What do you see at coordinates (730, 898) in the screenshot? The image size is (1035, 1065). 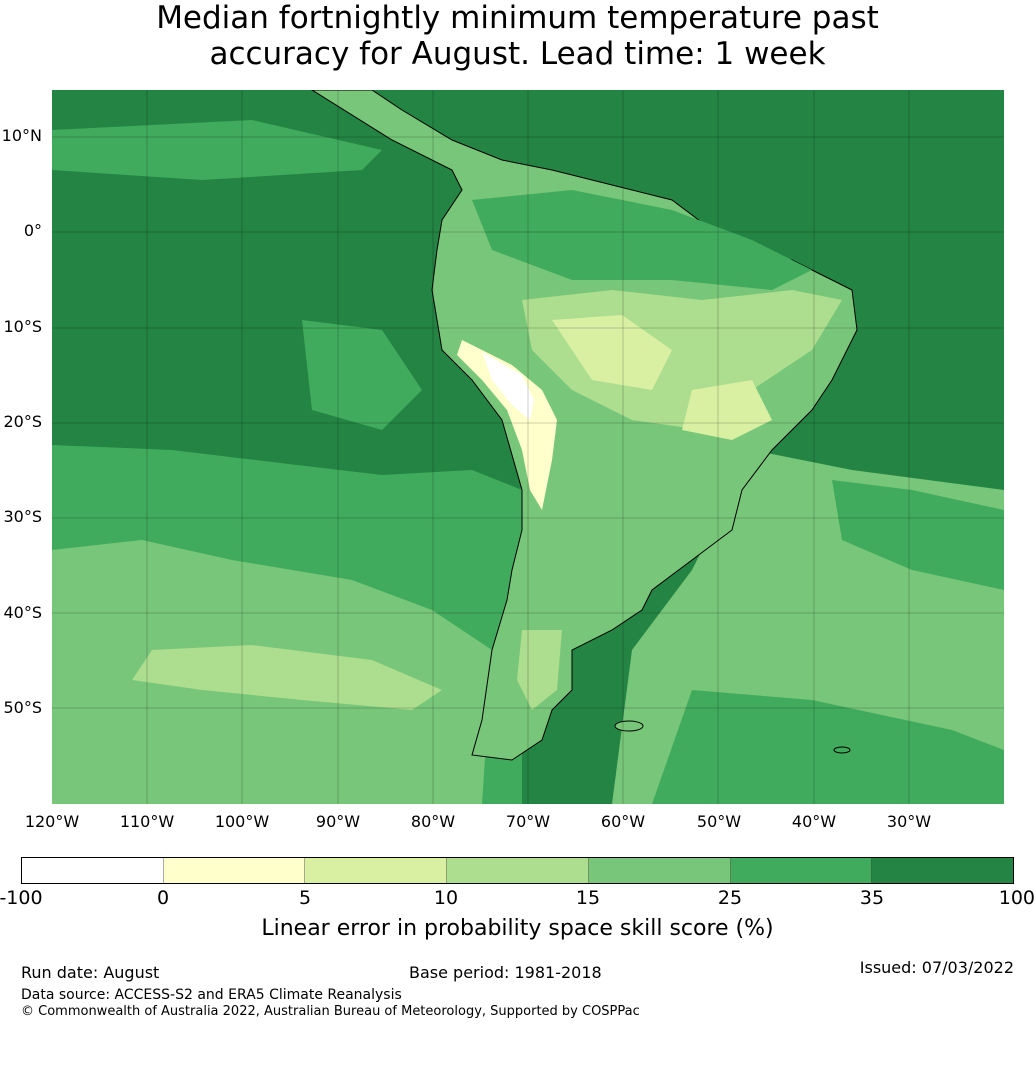 I see `colorbar-tick: 25` at bounding box center [730, 898].